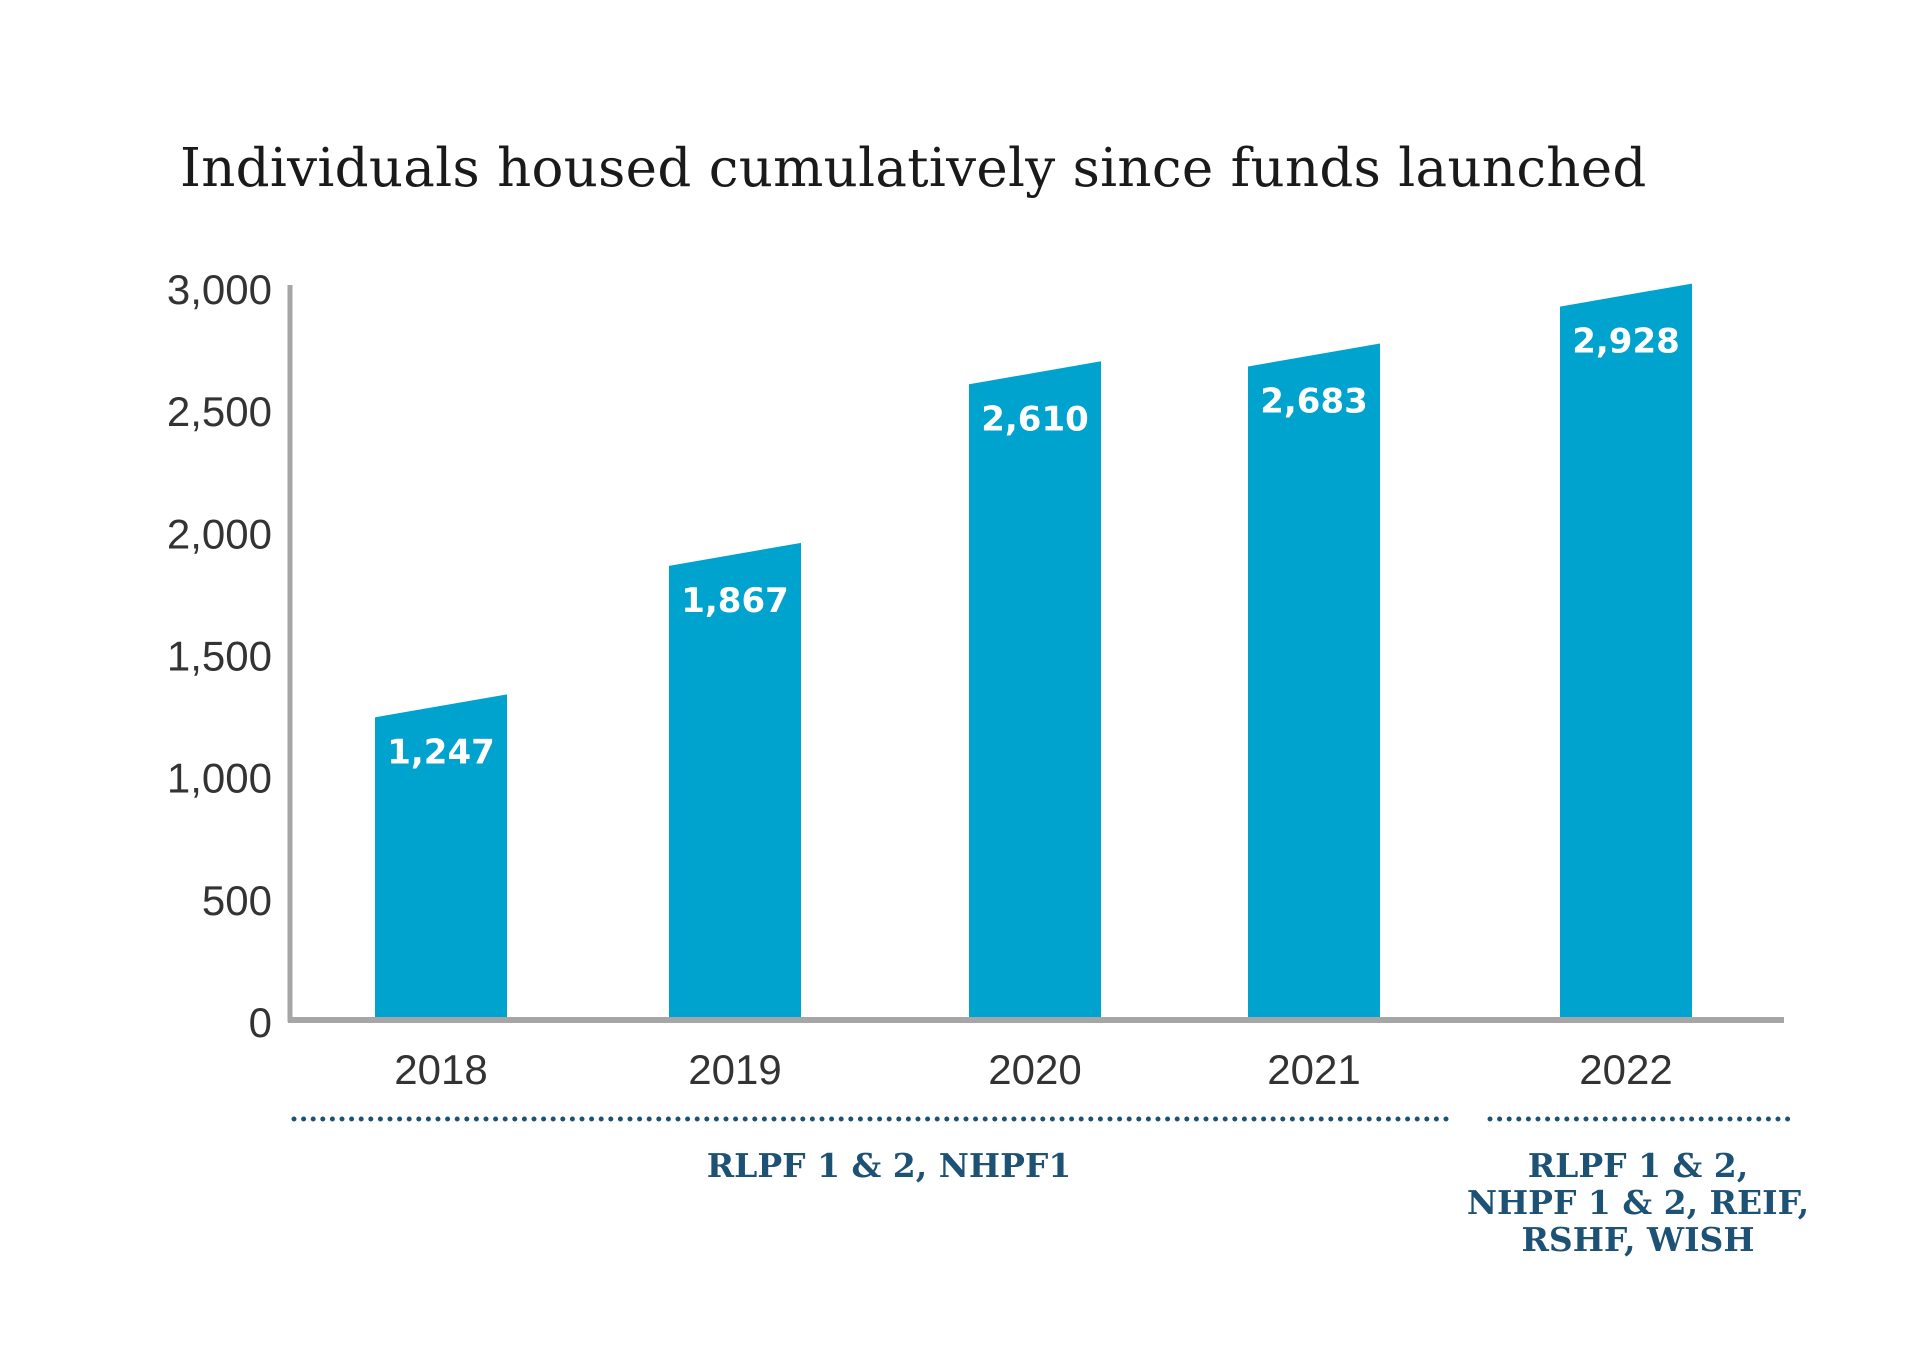  I want to click on bar-2021, so click(1314, 682).